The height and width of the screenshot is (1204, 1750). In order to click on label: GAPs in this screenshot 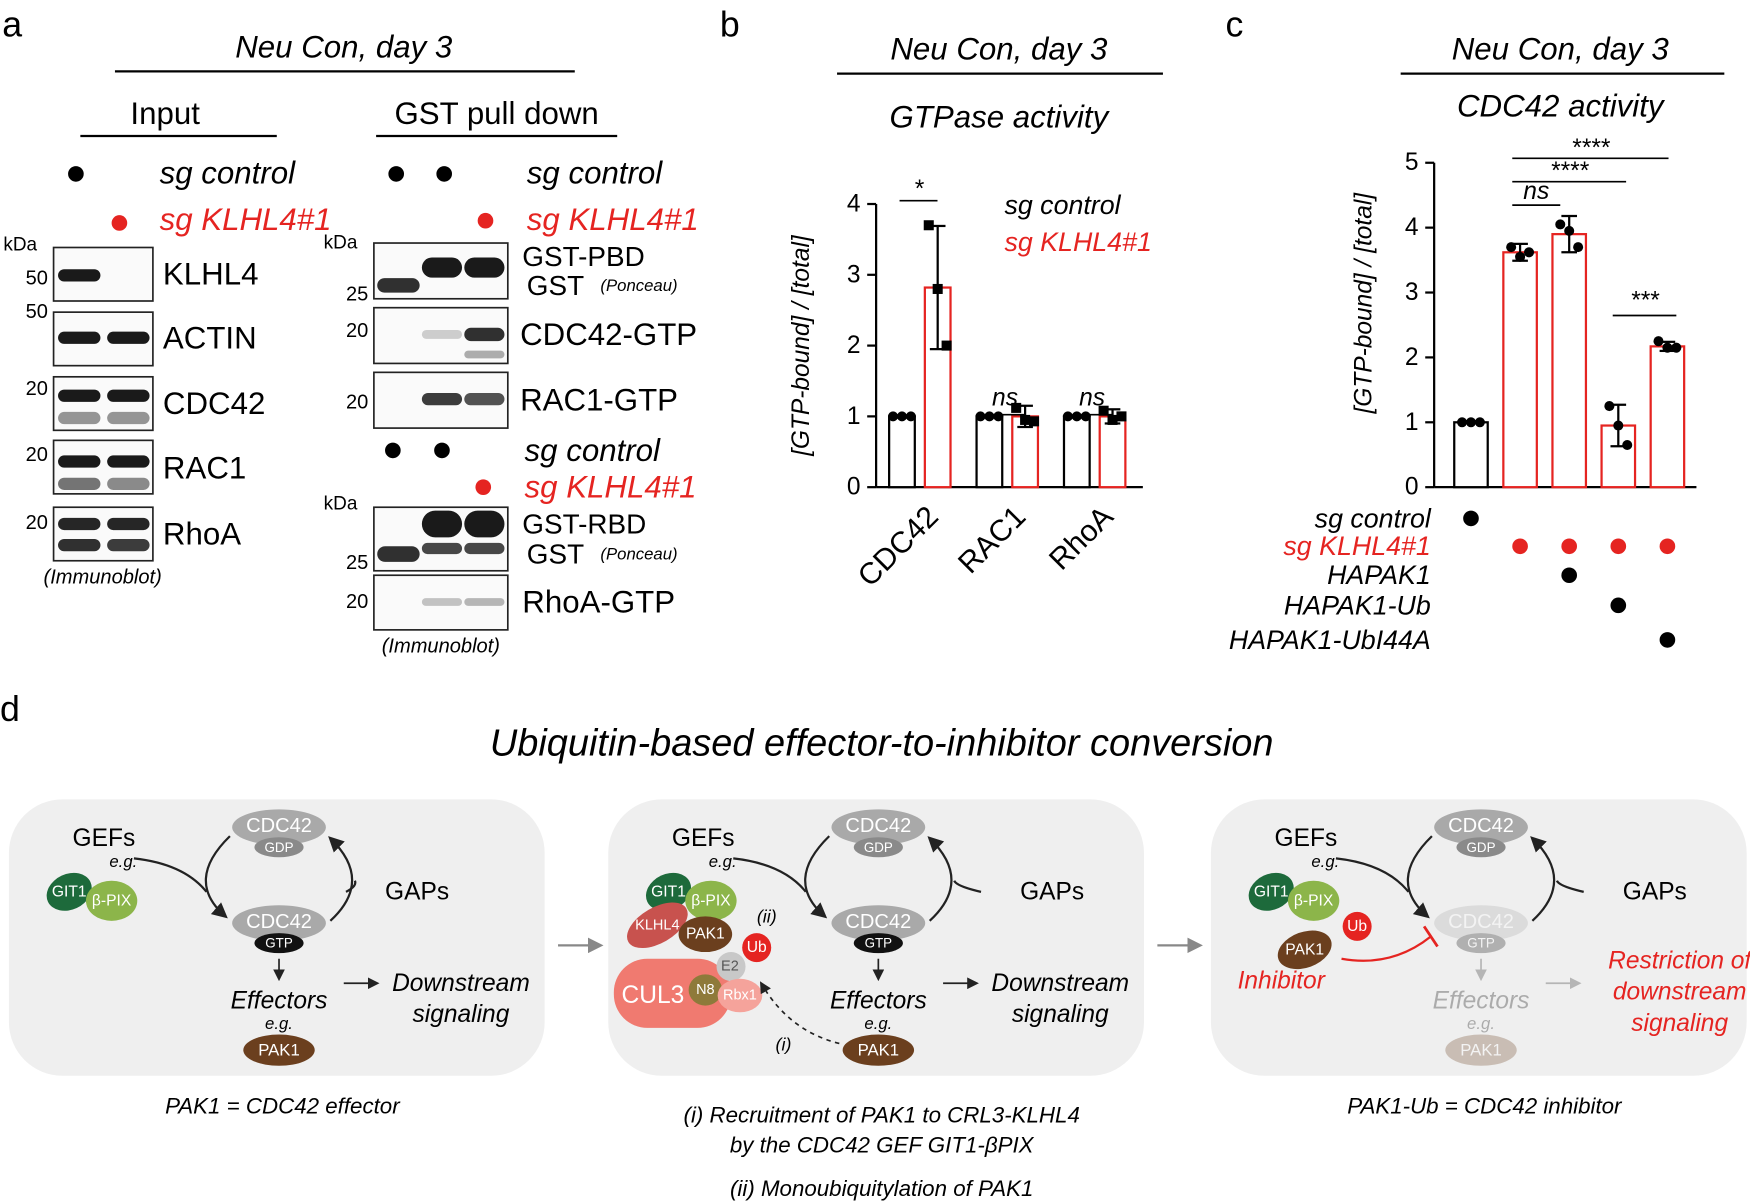, I will do `click(417, 891)`.